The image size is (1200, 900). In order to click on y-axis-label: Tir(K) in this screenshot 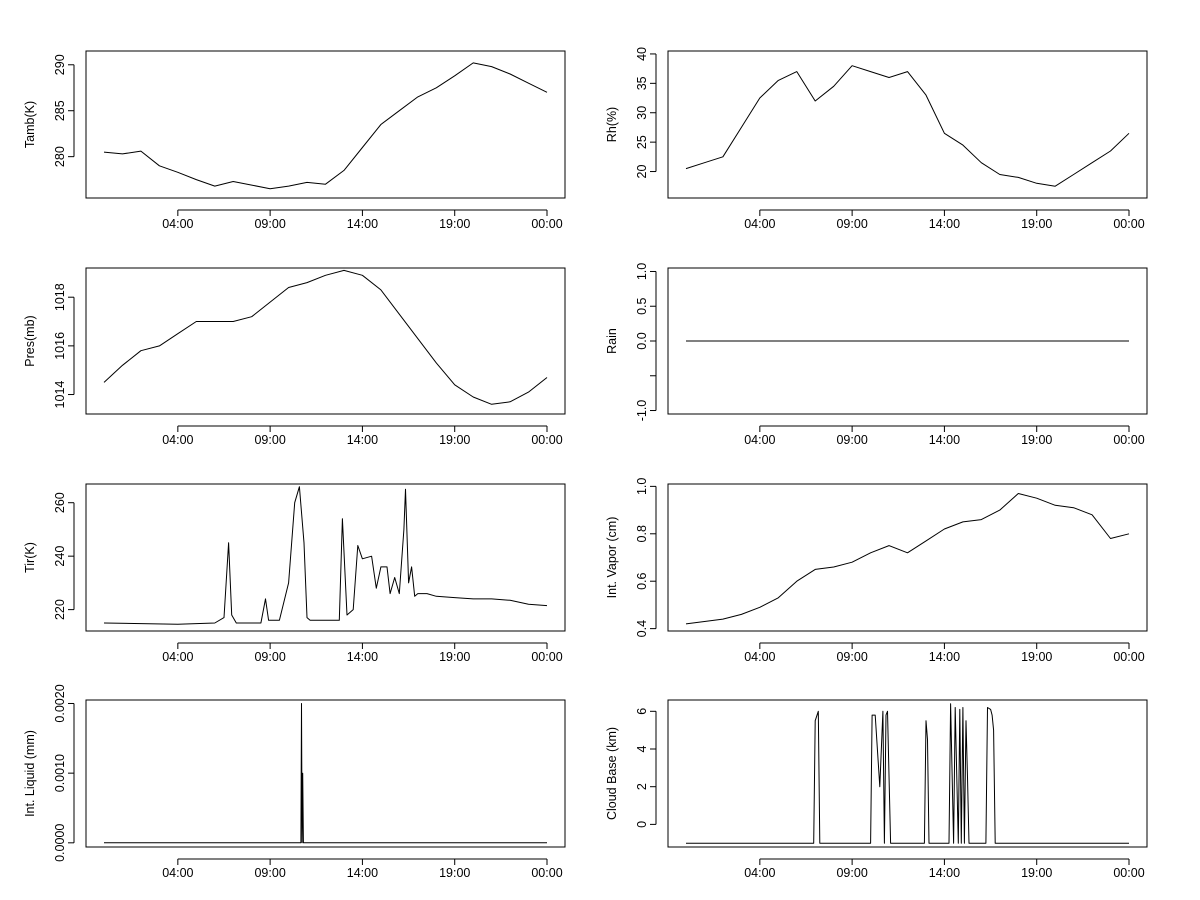, I will do `click(30, 557)`.